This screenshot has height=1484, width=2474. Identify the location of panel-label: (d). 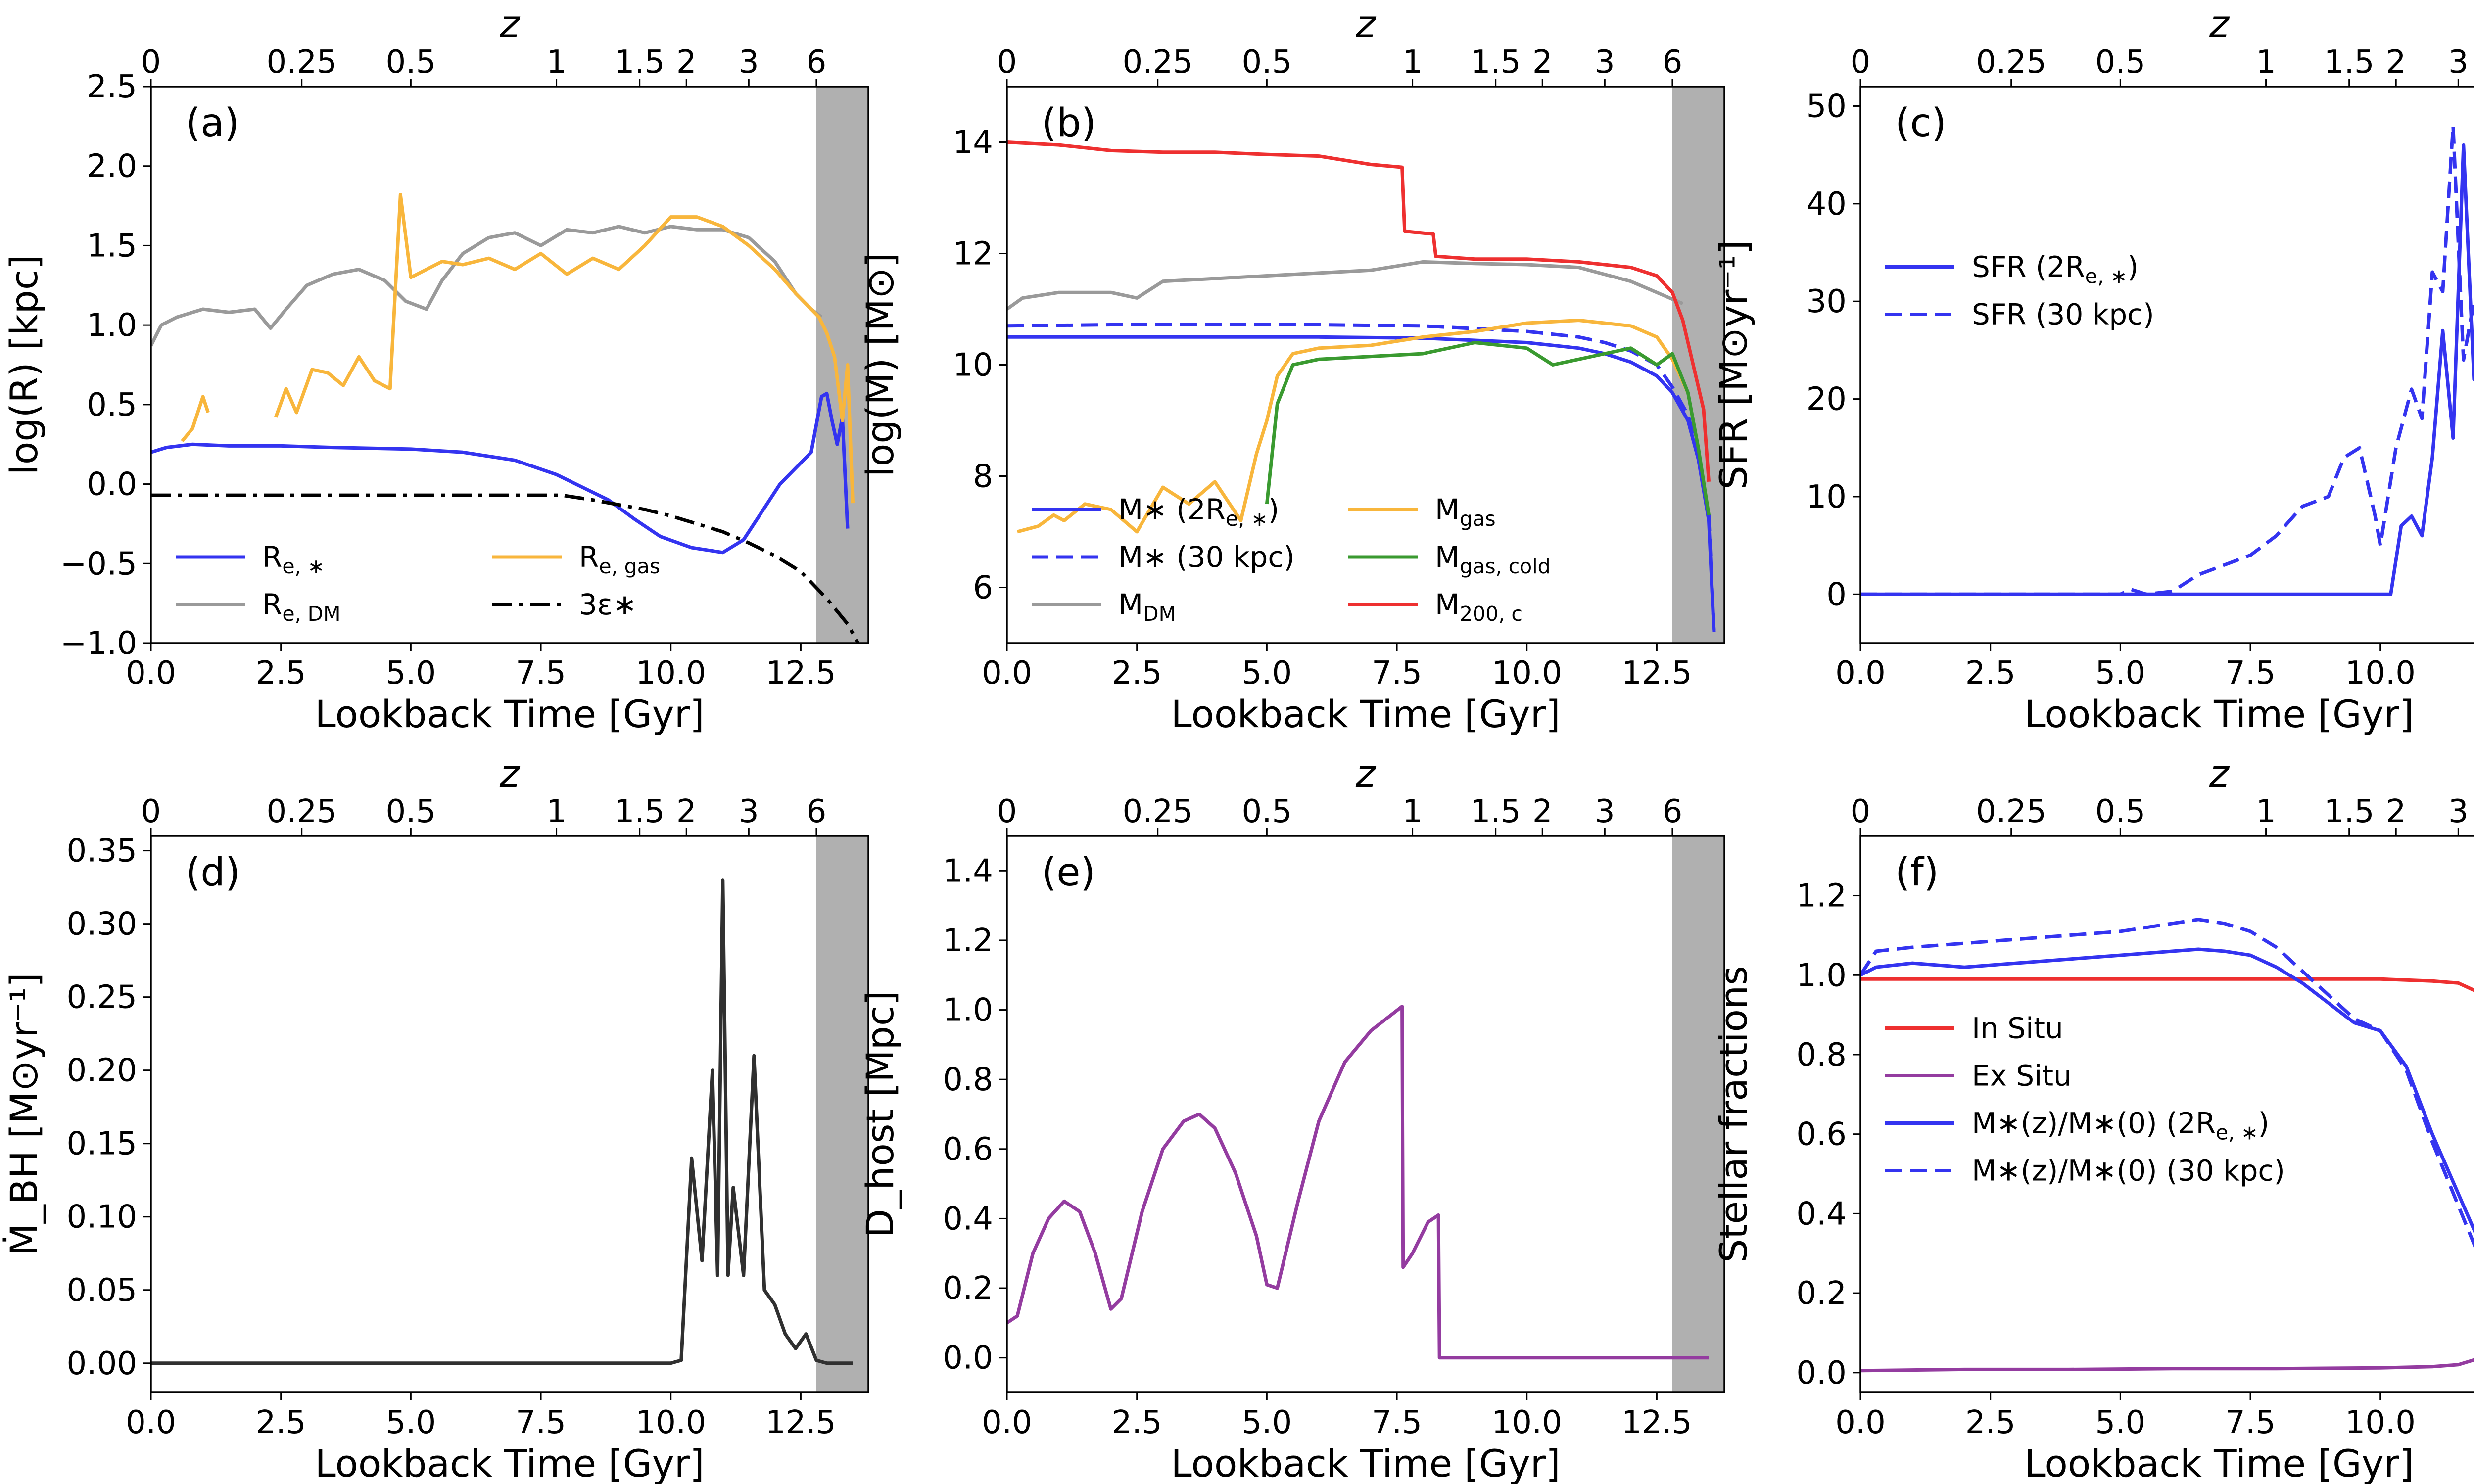
(213, 872).